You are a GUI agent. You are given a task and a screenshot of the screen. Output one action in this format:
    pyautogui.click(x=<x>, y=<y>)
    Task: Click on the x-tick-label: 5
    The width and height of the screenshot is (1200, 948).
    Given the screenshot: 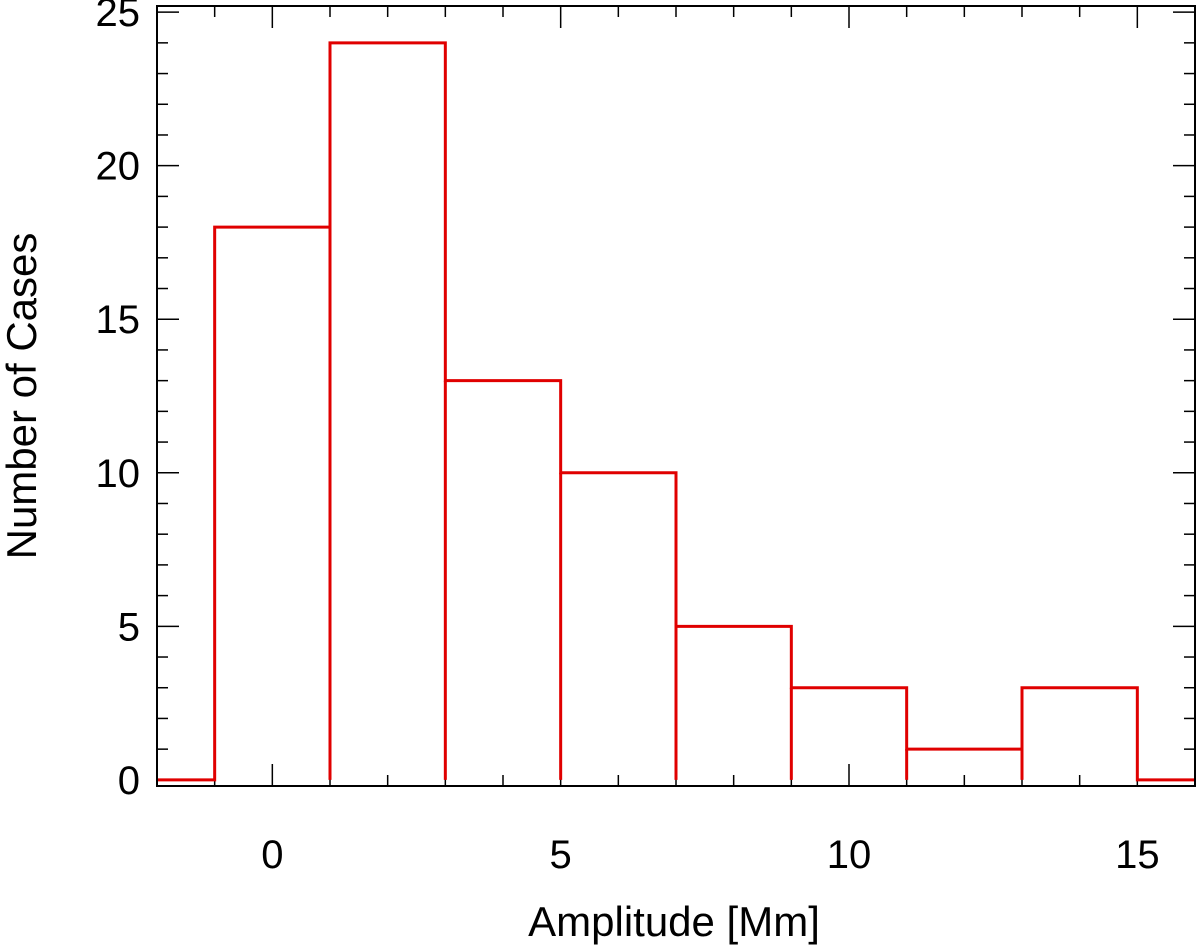 What is the action you would take?
    pyautogui.click(x=561, y=855)
    